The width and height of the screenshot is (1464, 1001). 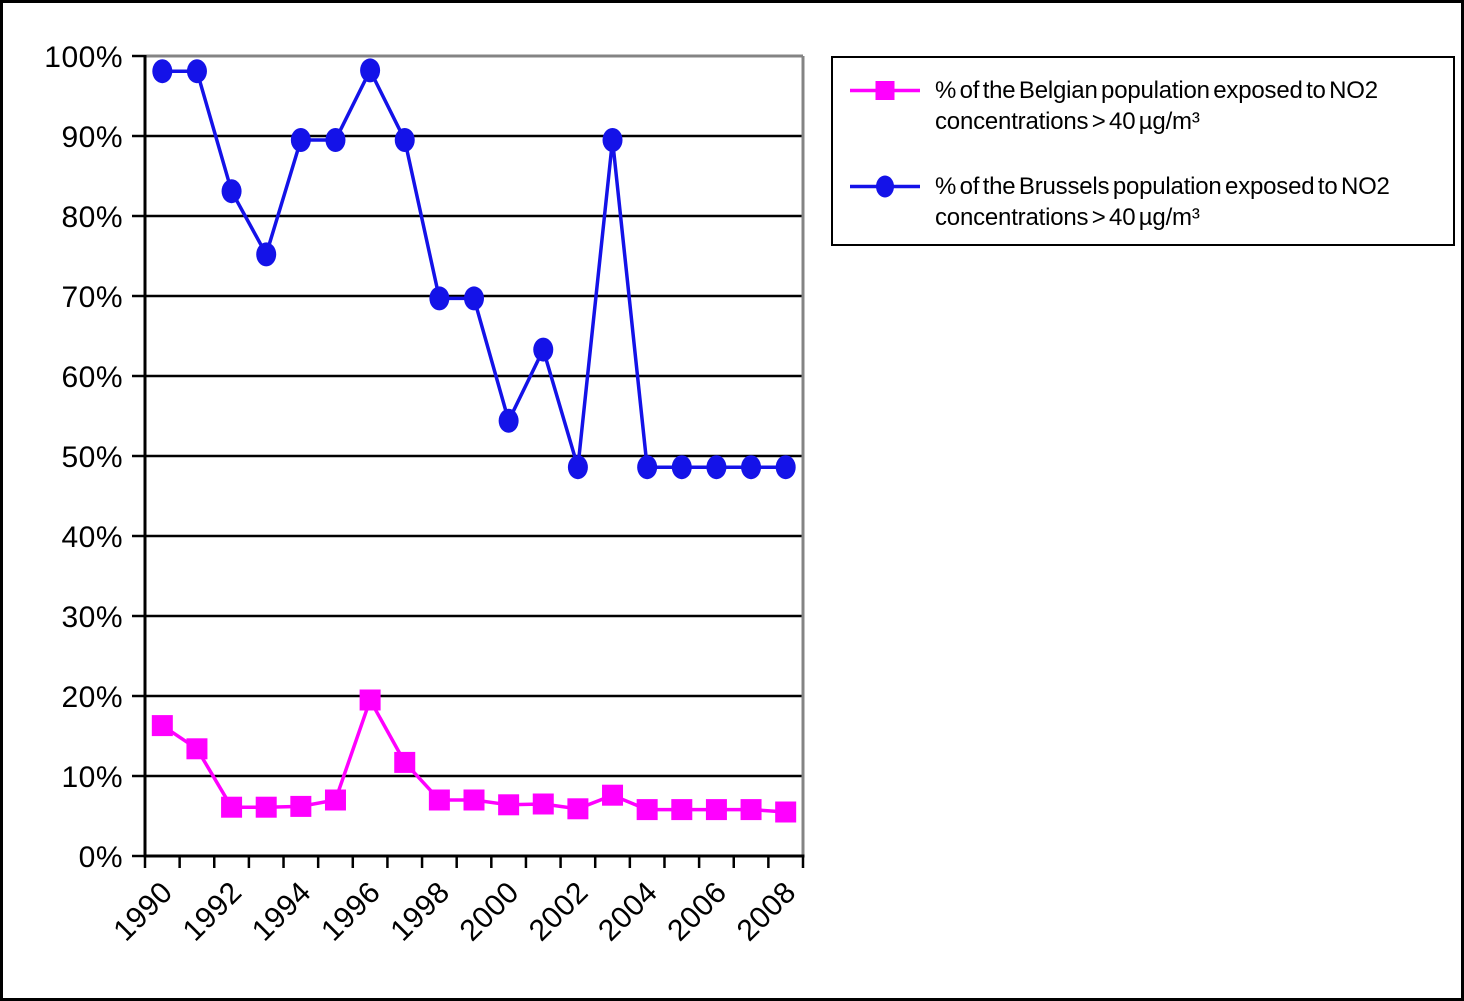 I want to click on y-axis-label: 90%, so click(x=92, y=137).